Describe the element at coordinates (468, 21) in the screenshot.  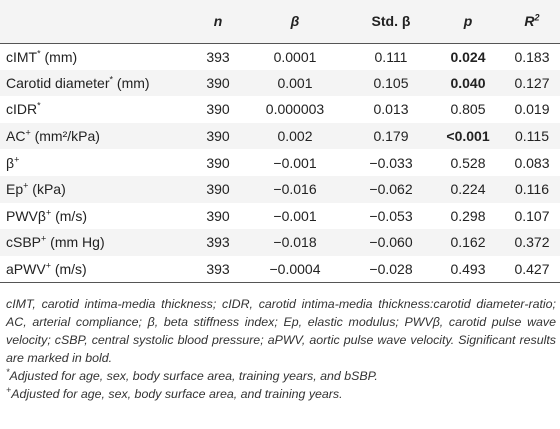
I see `header-p: p` at that location.